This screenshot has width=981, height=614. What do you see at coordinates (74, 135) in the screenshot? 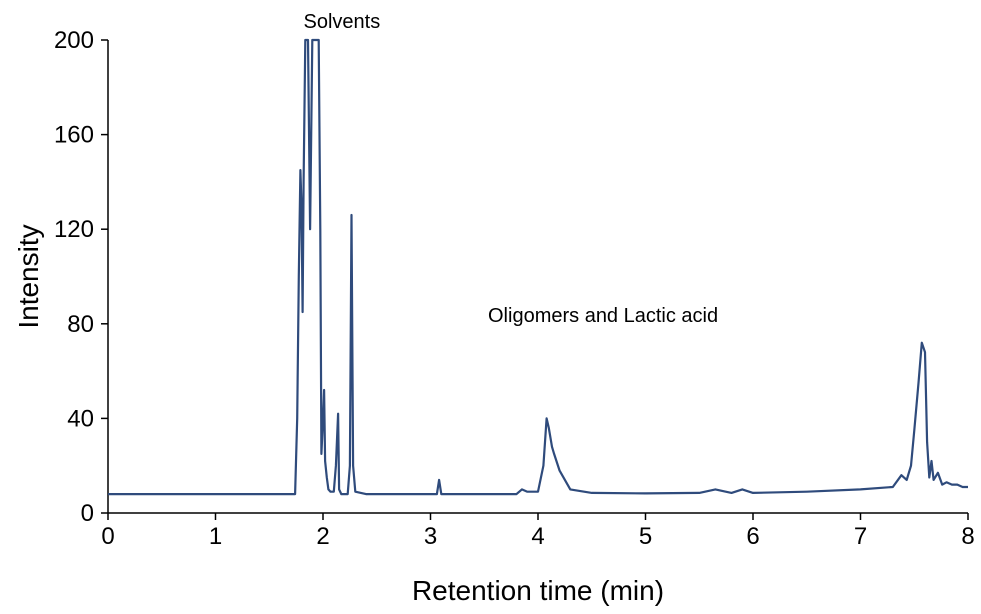
I see `y-tick-label: 160` at bounding box center [74, 135].